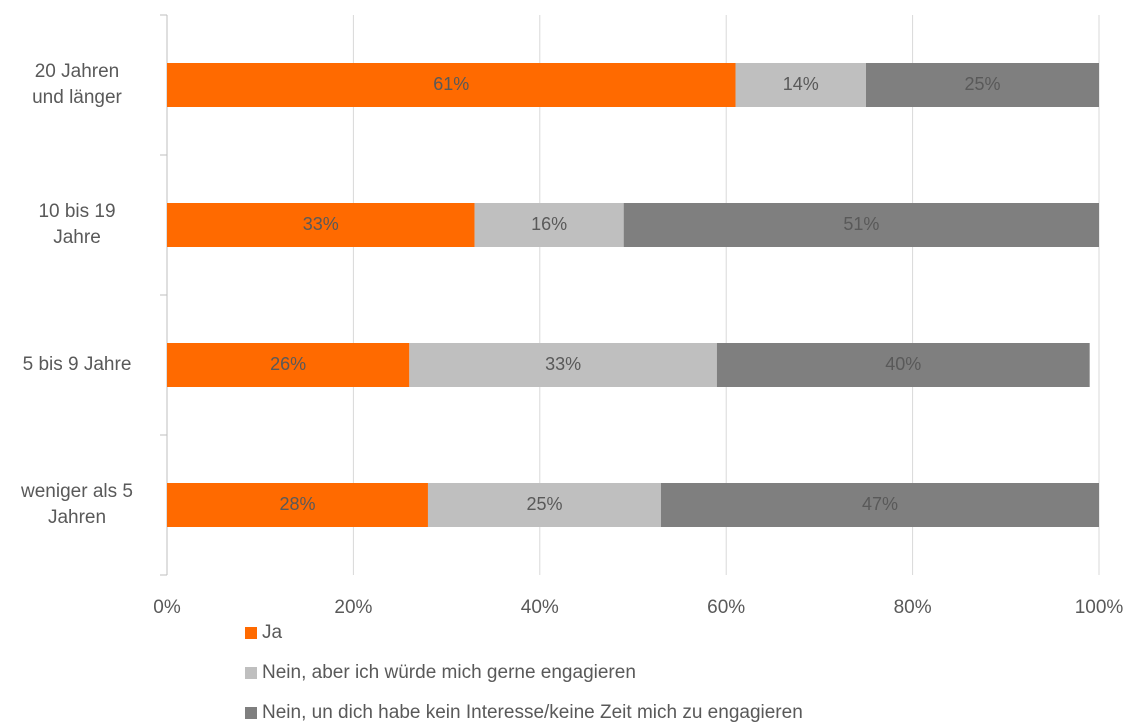  What do you see at coordinates (540, 607) in the screenshot?
I see `x-tick-label: 40%` at bounding box center [540, 607].